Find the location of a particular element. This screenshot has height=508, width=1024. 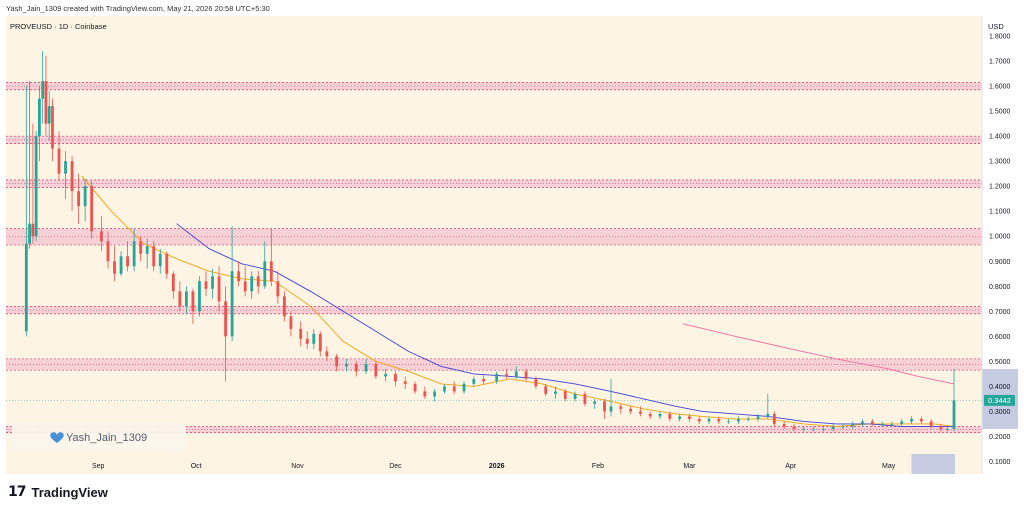

watermark-text: Yash_Jain_1309 is located at coordinates (106, 438).